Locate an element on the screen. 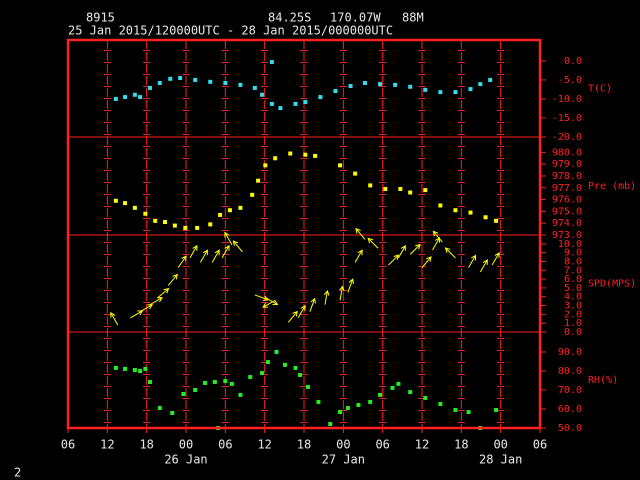 This screenshot has height=480, width=640. panel-label: SPD(MPS) is located at coordinates (612, 284).